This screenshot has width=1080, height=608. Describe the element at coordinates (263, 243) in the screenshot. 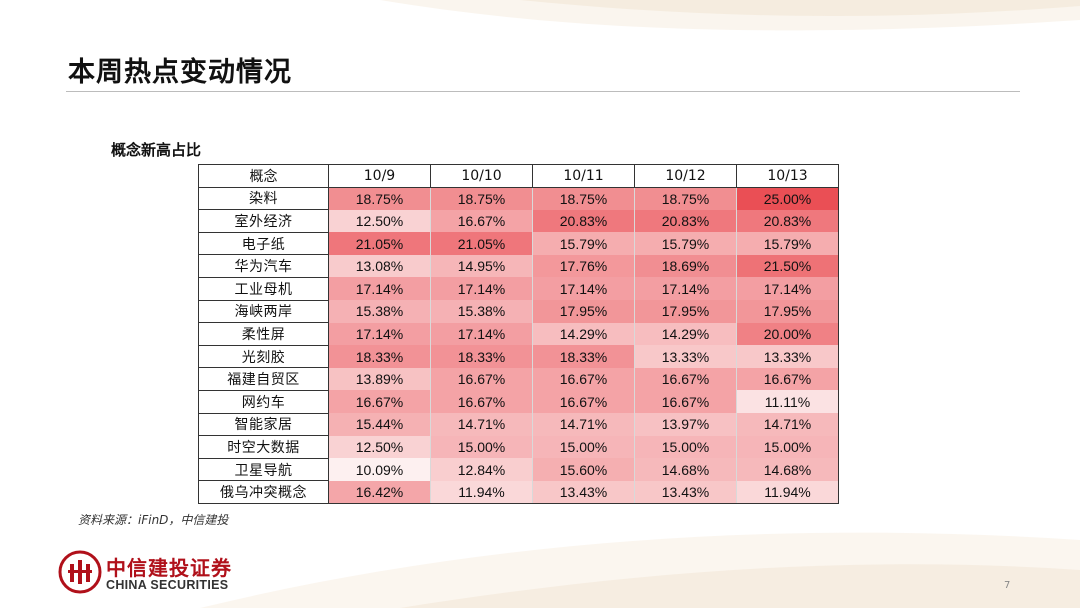

I see `concept-name-cell: 电子纸` at that location.